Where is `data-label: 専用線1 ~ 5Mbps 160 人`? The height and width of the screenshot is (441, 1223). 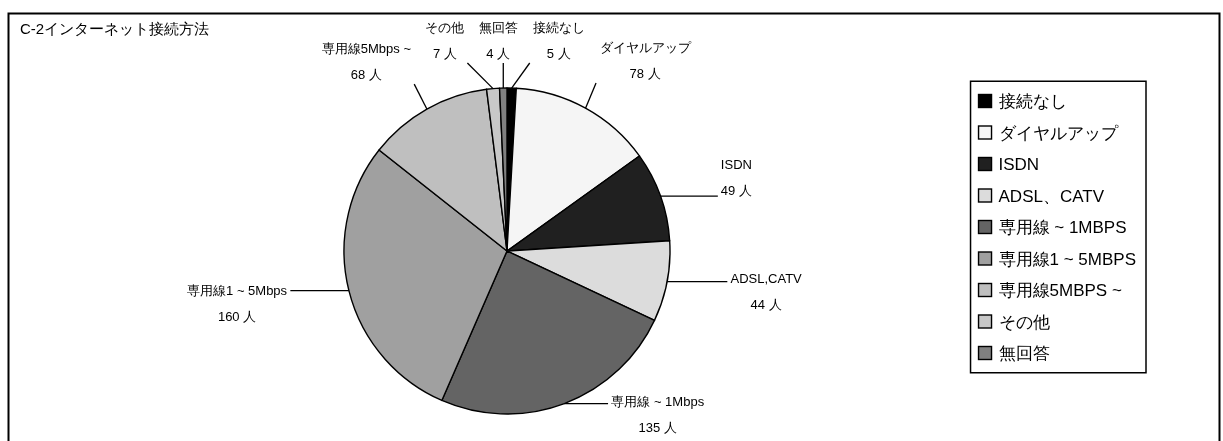 data-label: 専用線1 ~ 5Mbps 160 人 is located at coordinates (237, 304).